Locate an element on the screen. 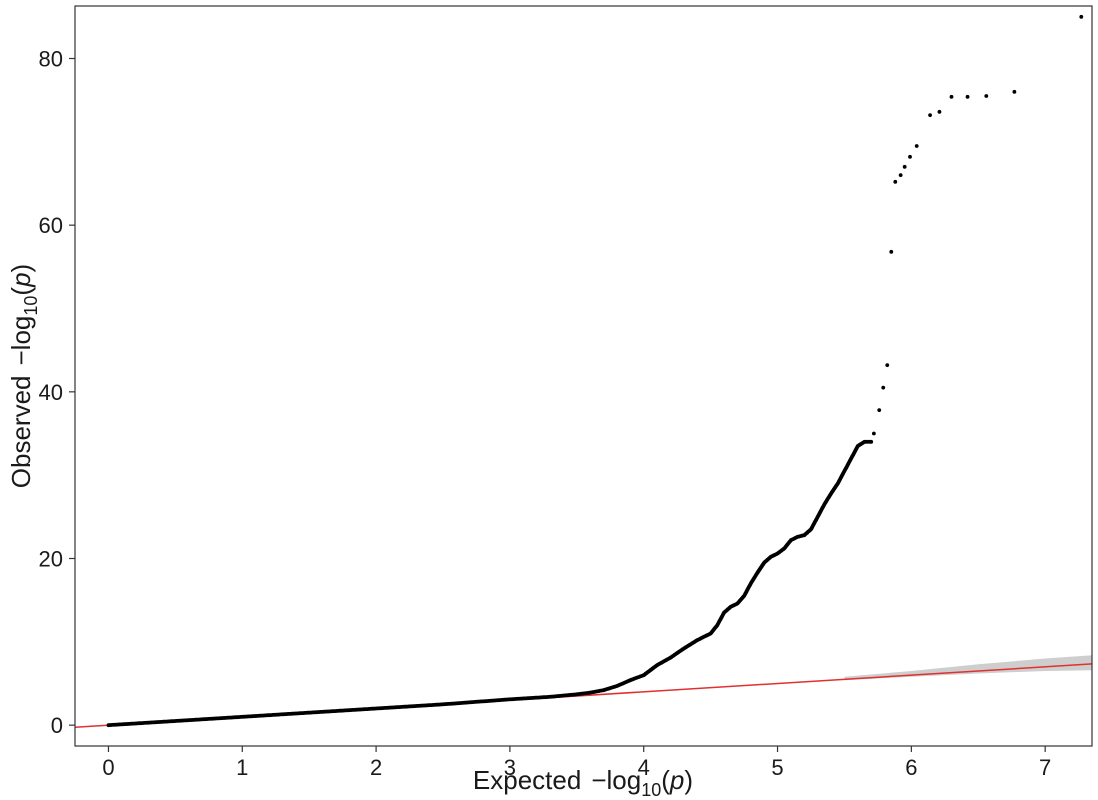 The height and width of the screenshot is (800, 1098). y-tick-label: 80 is located at coordinates (51, 59).